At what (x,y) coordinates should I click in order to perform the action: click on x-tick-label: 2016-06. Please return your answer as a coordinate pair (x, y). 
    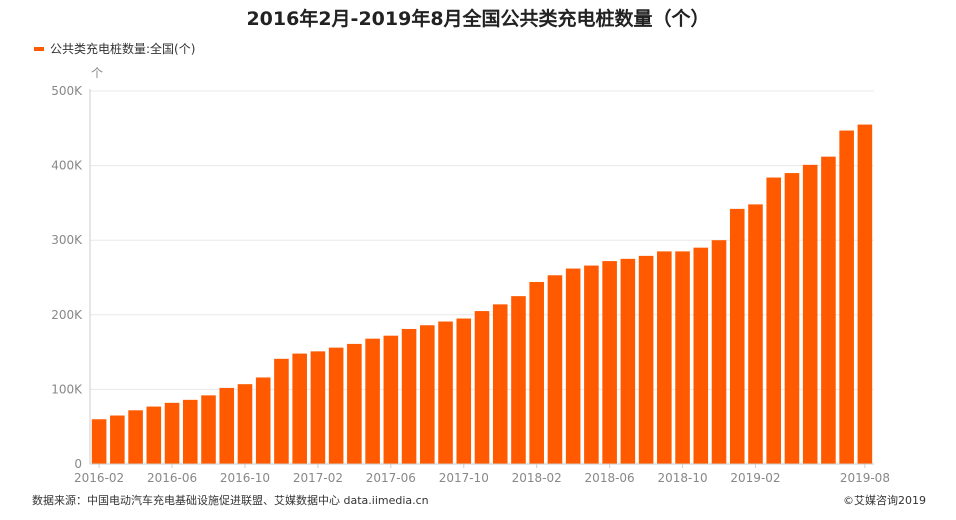
    Looking at the image, I should click on (172, 478).